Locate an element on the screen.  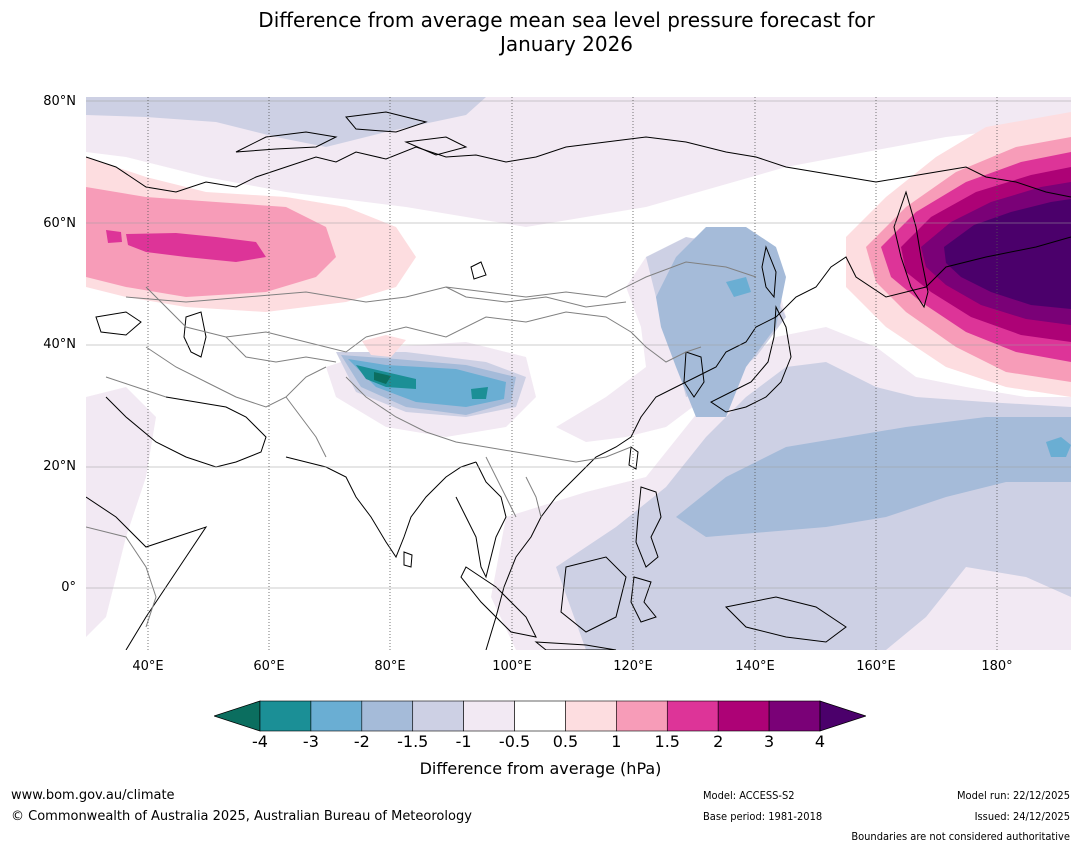
border-southeast-asia is located at coordinates (533, 497).